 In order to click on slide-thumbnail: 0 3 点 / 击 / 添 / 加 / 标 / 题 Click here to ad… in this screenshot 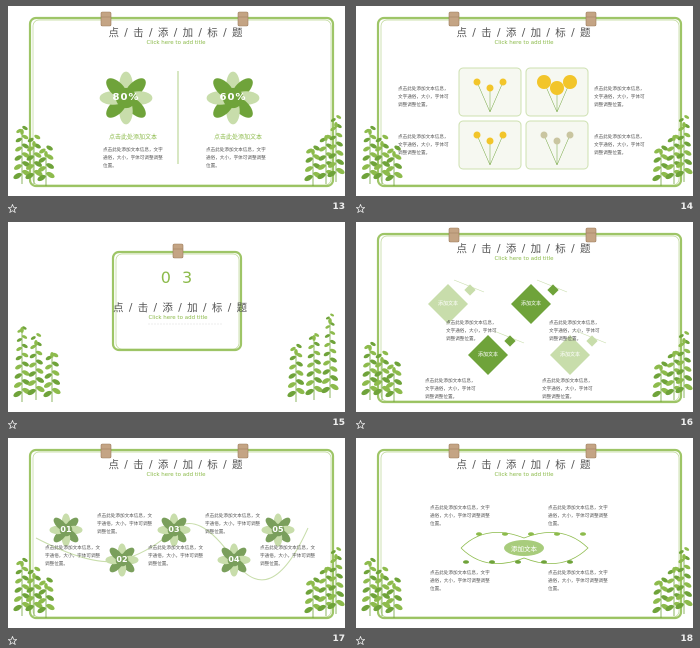, I will do `click(176, 317)`.